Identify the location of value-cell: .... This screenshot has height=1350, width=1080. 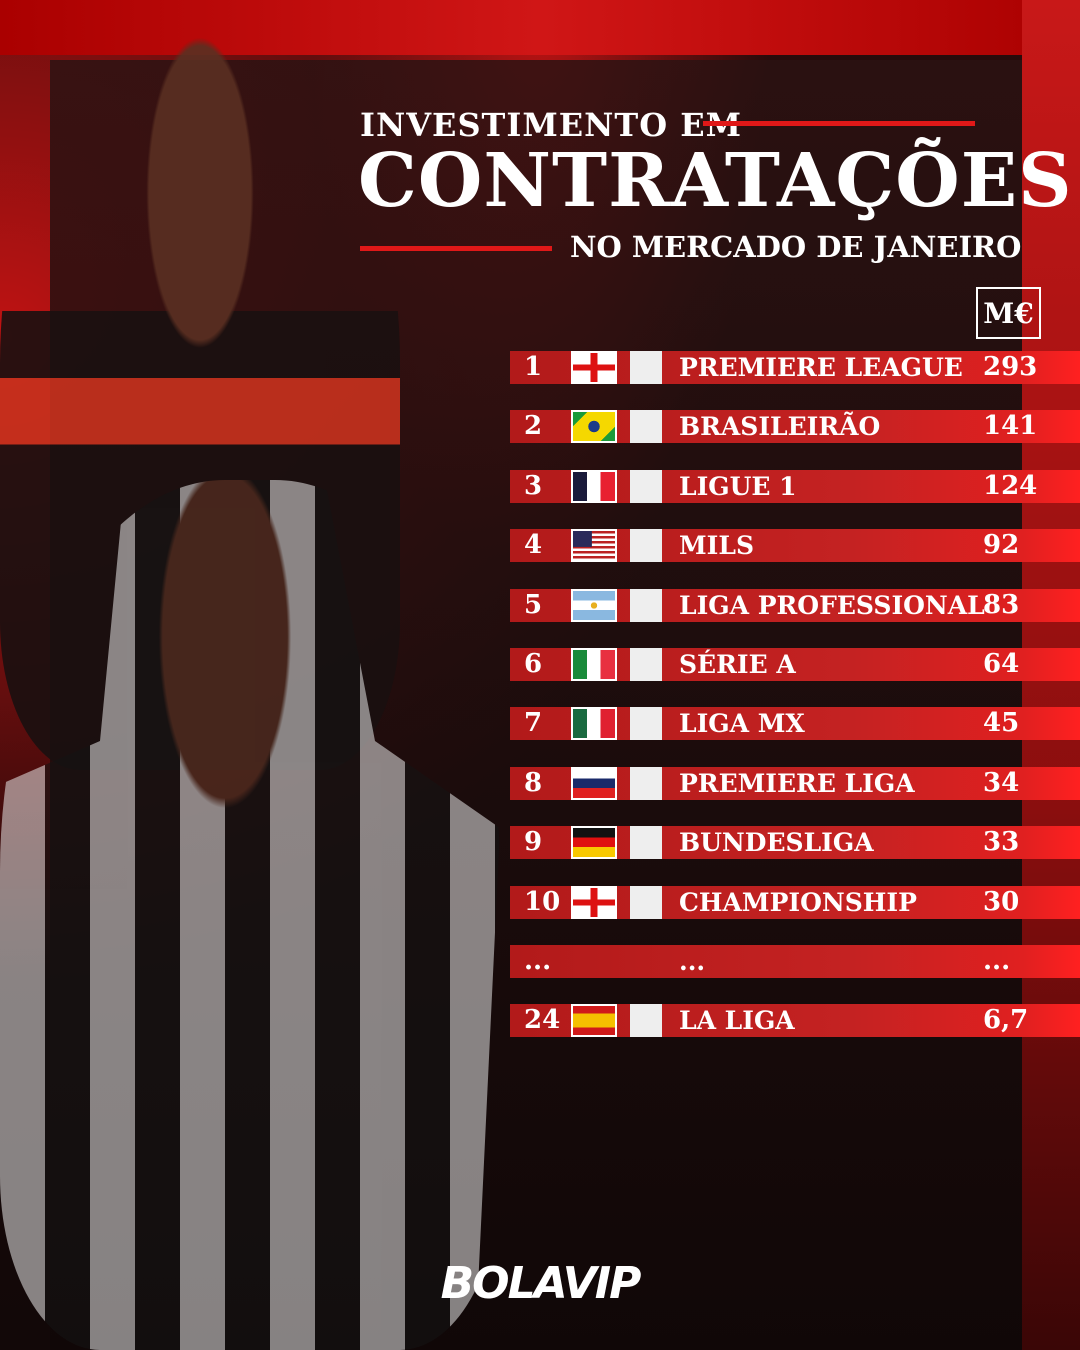
(997, 961).